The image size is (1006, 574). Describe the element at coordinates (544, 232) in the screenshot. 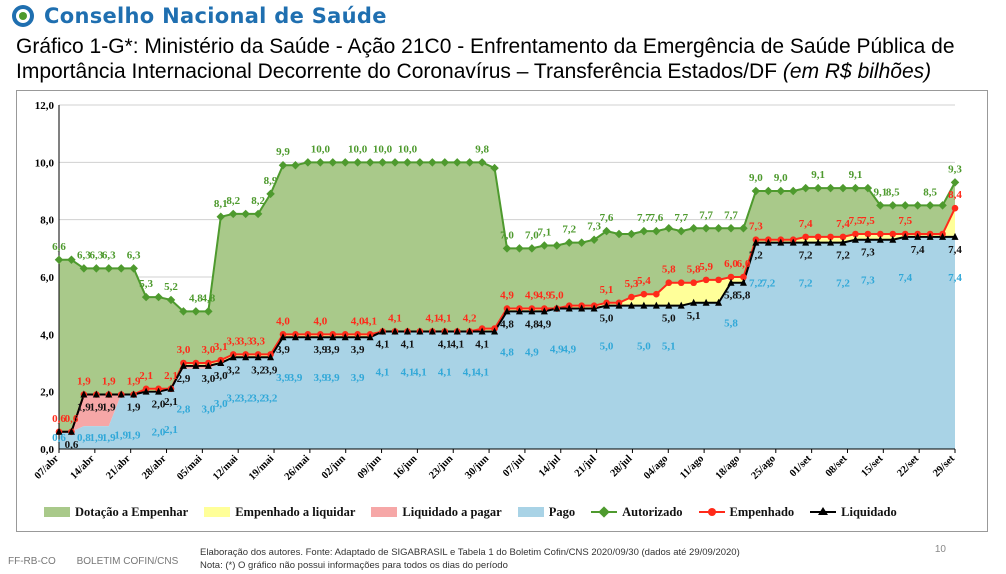

I see `autorizado-data-label: 7,1` at that location.